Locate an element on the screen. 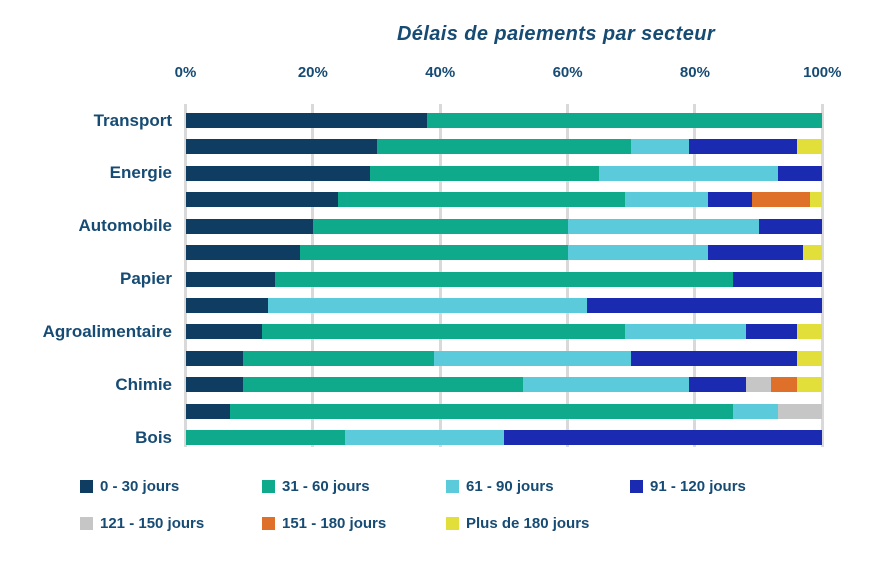  y-axis-label: Bois is located at coordinates (153, 437).